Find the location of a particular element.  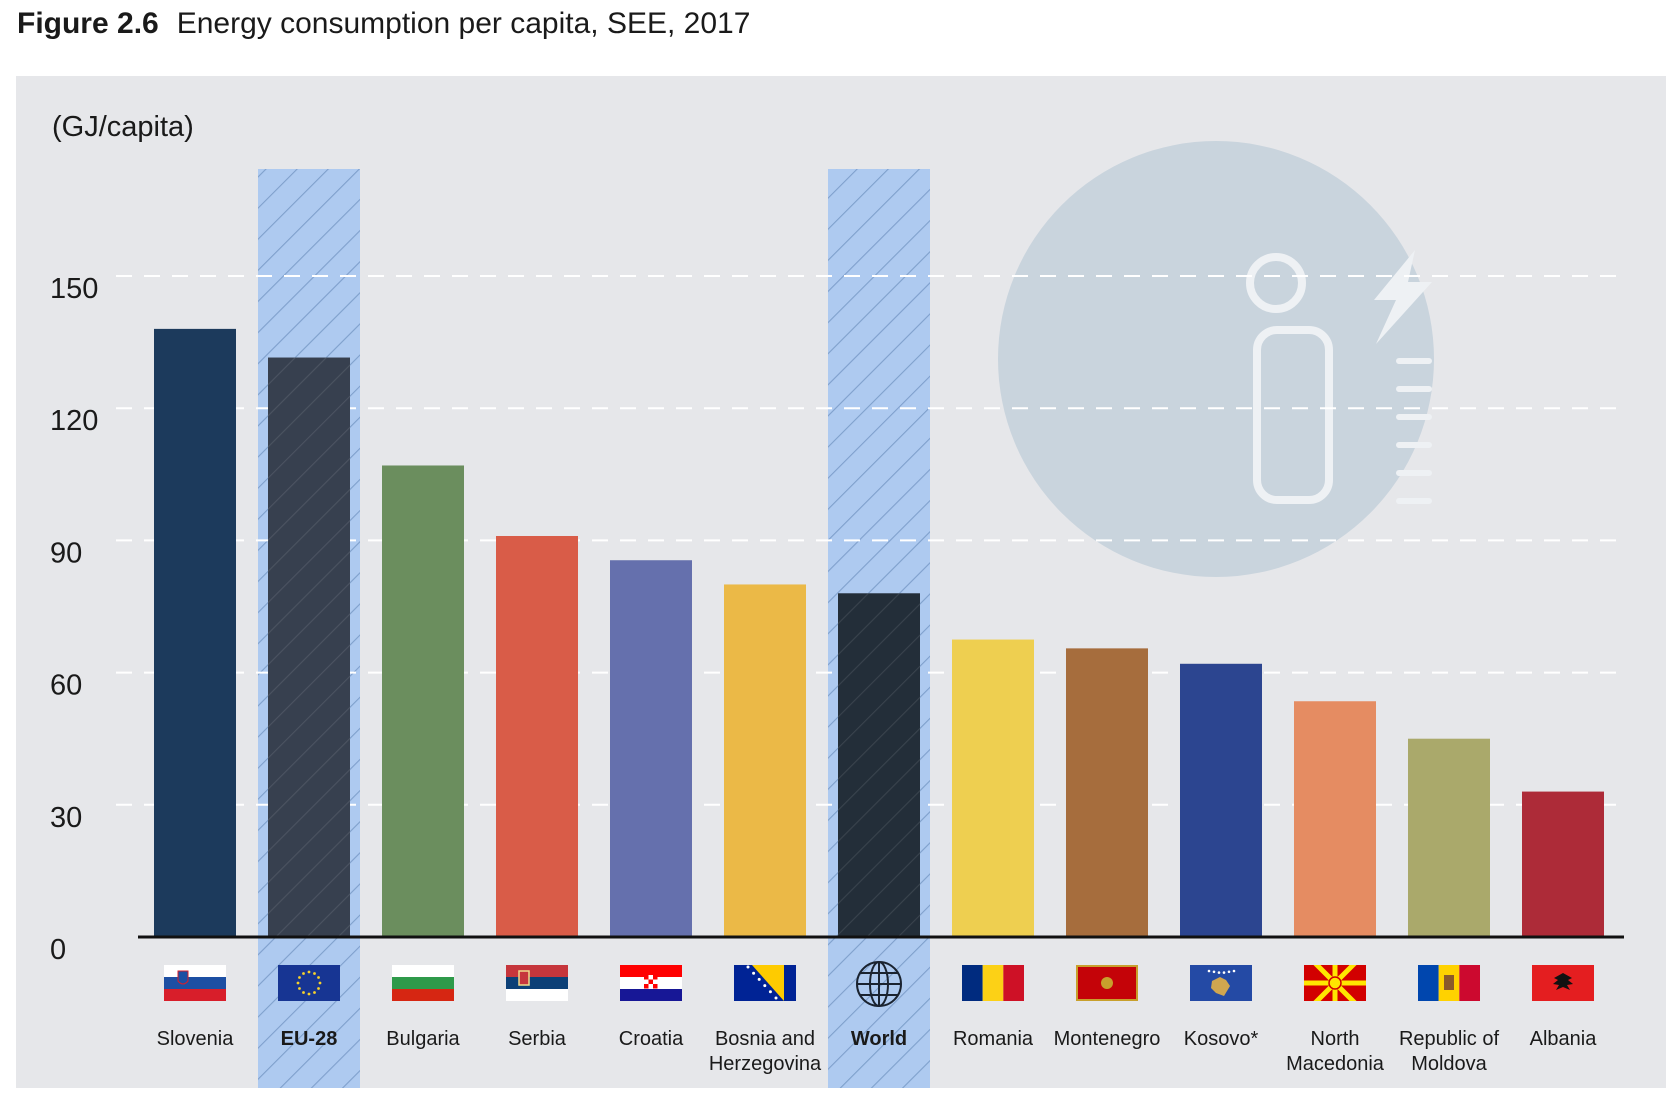

albania-flag-icon is located at coordinates (1563, 983).